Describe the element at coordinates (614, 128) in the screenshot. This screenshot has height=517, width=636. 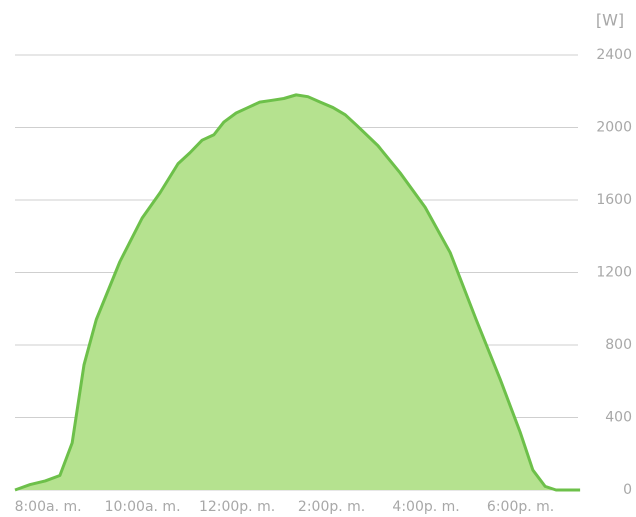
I see `y-tick-label: 2000` at that location.